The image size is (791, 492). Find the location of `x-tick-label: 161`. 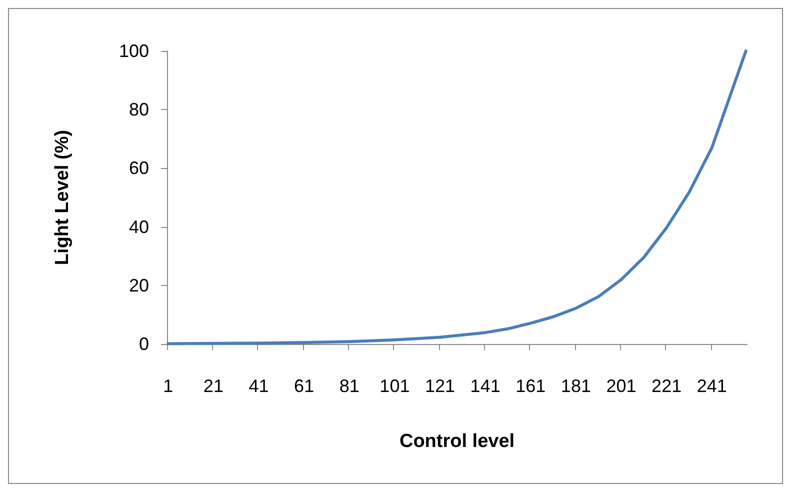

x-tick-label: 161 is located at coordinates (531, 386).